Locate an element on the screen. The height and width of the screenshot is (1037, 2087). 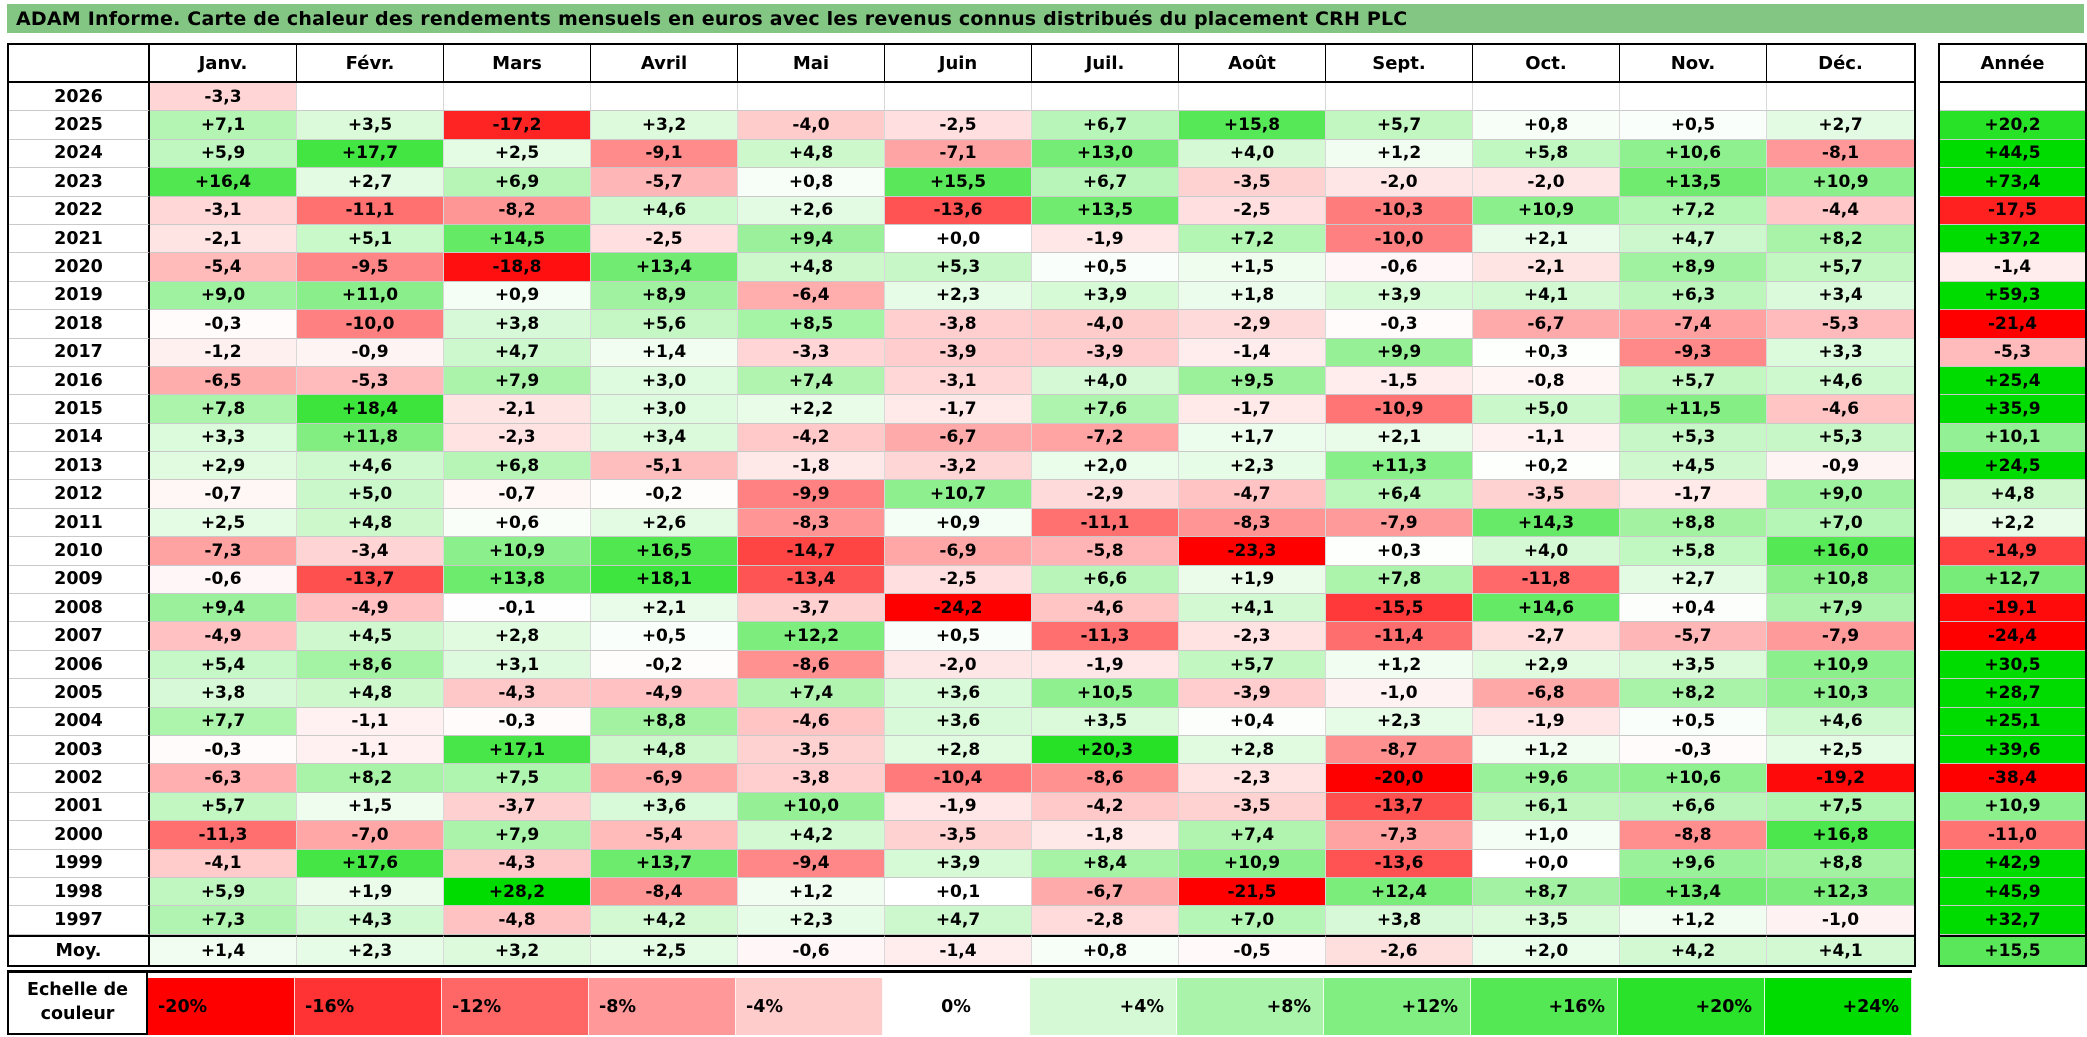
return-cell: +5,1 is located at coordinates (370, 239).